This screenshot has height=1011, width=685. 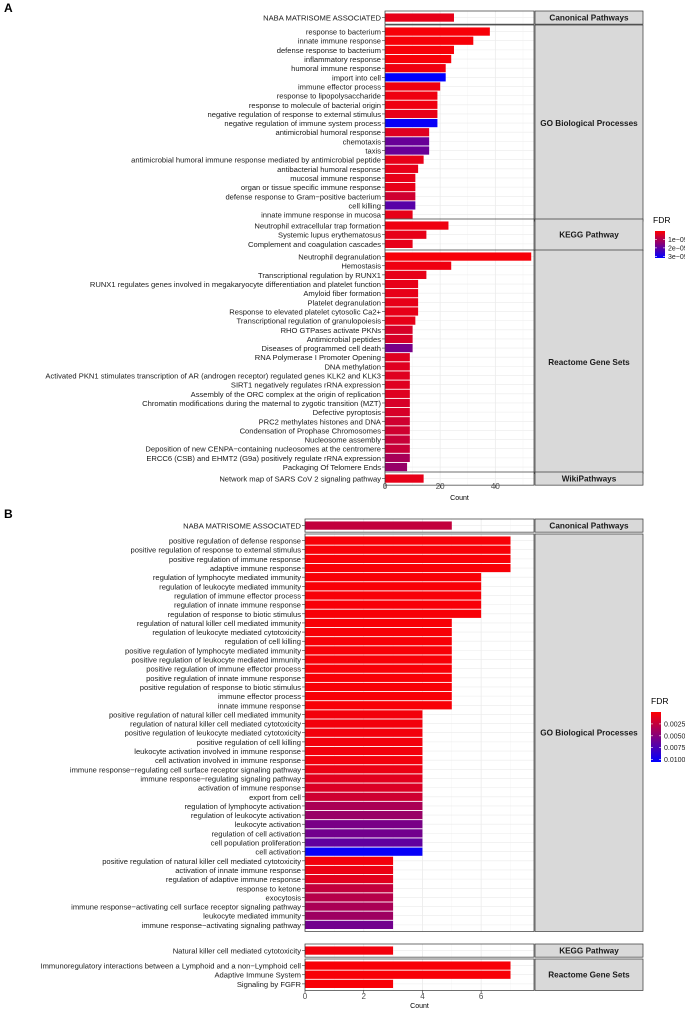 What do you see at coordinates (400, 205) in the screenshot?
I see `bar-cell-killing` at bounding box center [400, 205].